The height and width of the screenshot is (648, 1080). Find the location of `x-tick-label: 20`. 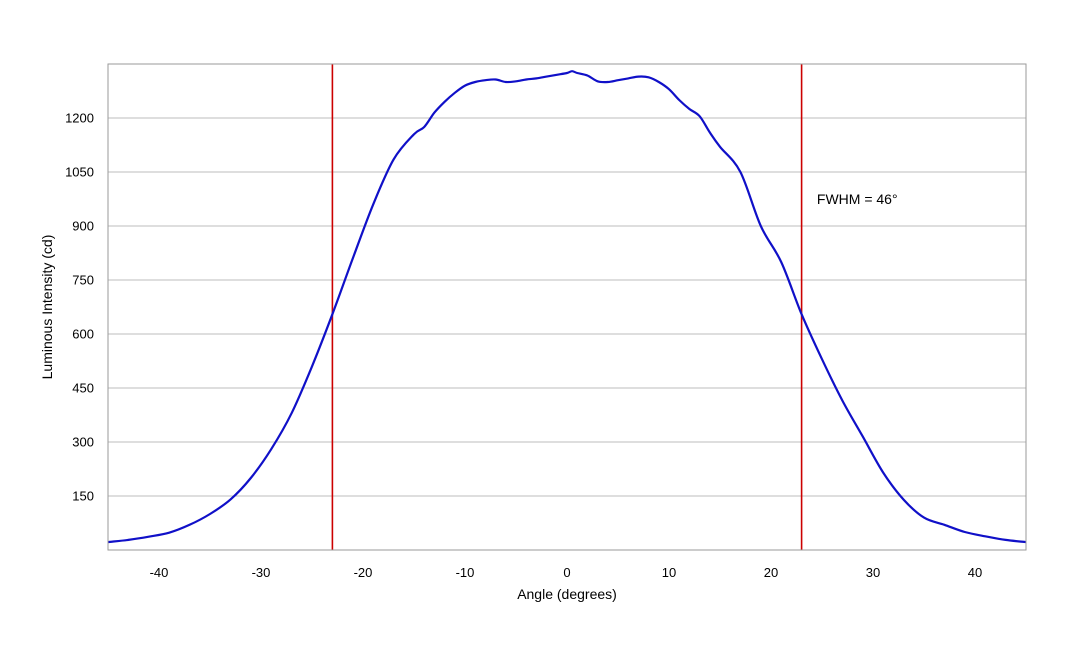

x-tick-label: 20 is located at coordinates (771, 572).